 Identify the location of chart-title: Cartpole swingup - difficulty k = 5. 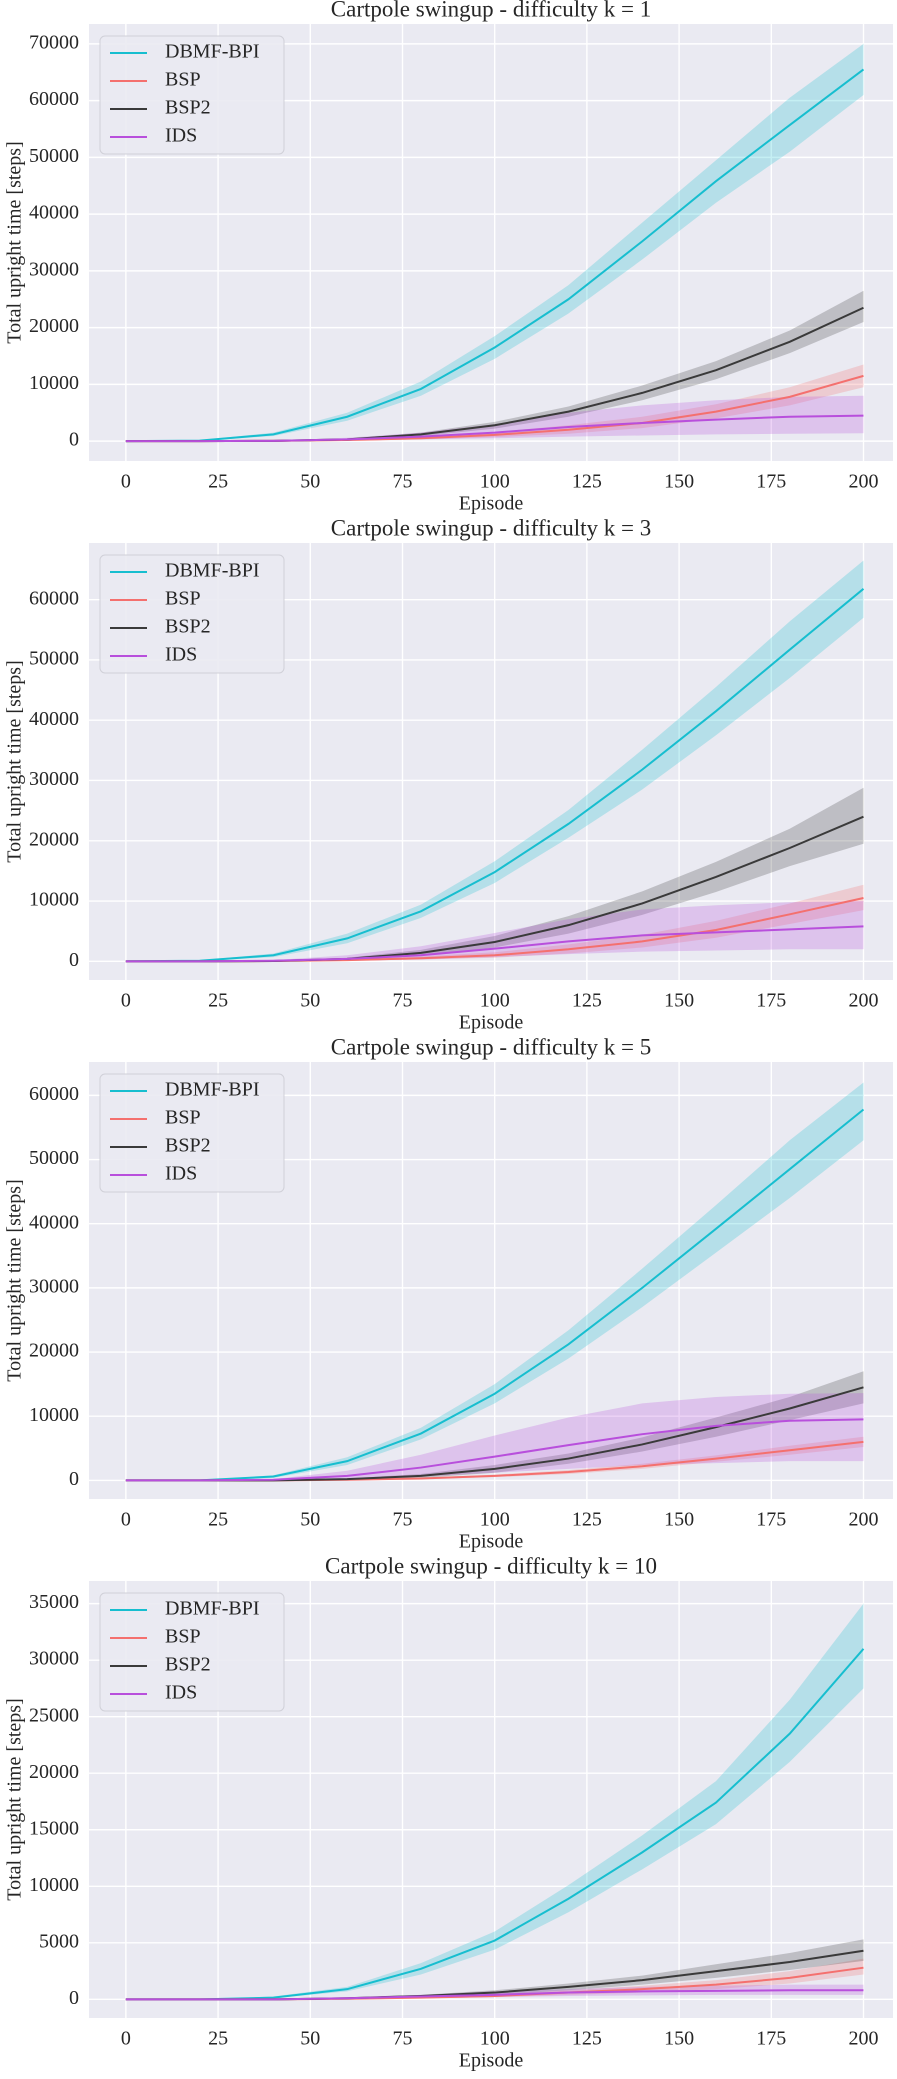
(491, 1046).